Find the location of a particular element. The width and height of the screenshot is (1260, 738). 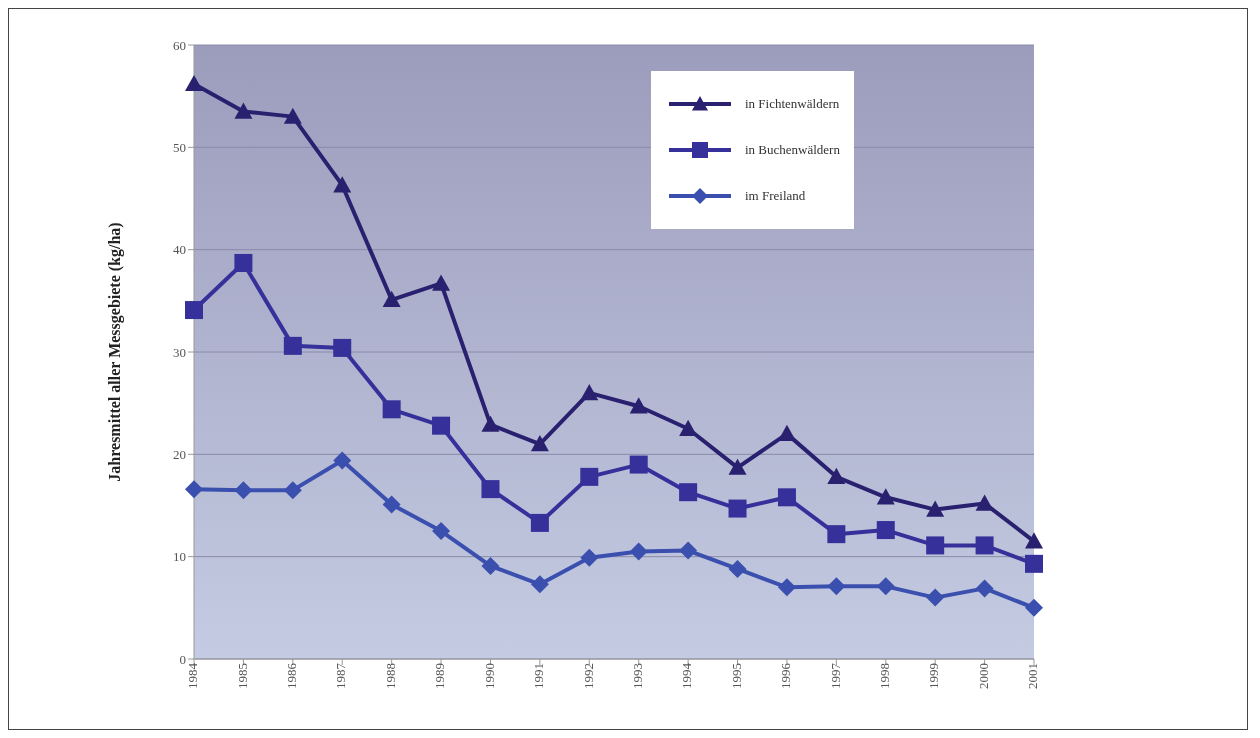

y-tick-label: 40 is located at coordinates (179, 250).